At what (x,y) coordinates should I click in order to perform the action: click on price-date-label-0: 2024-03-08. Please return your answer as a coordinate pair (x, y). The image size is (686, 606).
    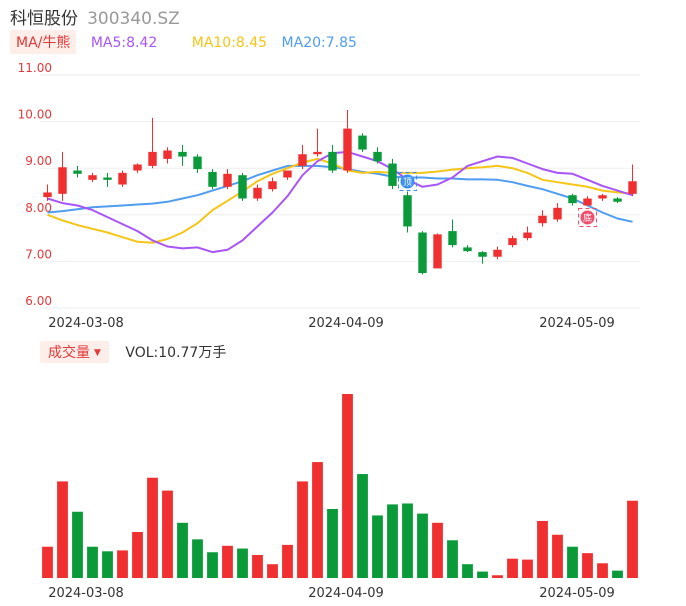
    Looking at the image, I should click on (86, 323).